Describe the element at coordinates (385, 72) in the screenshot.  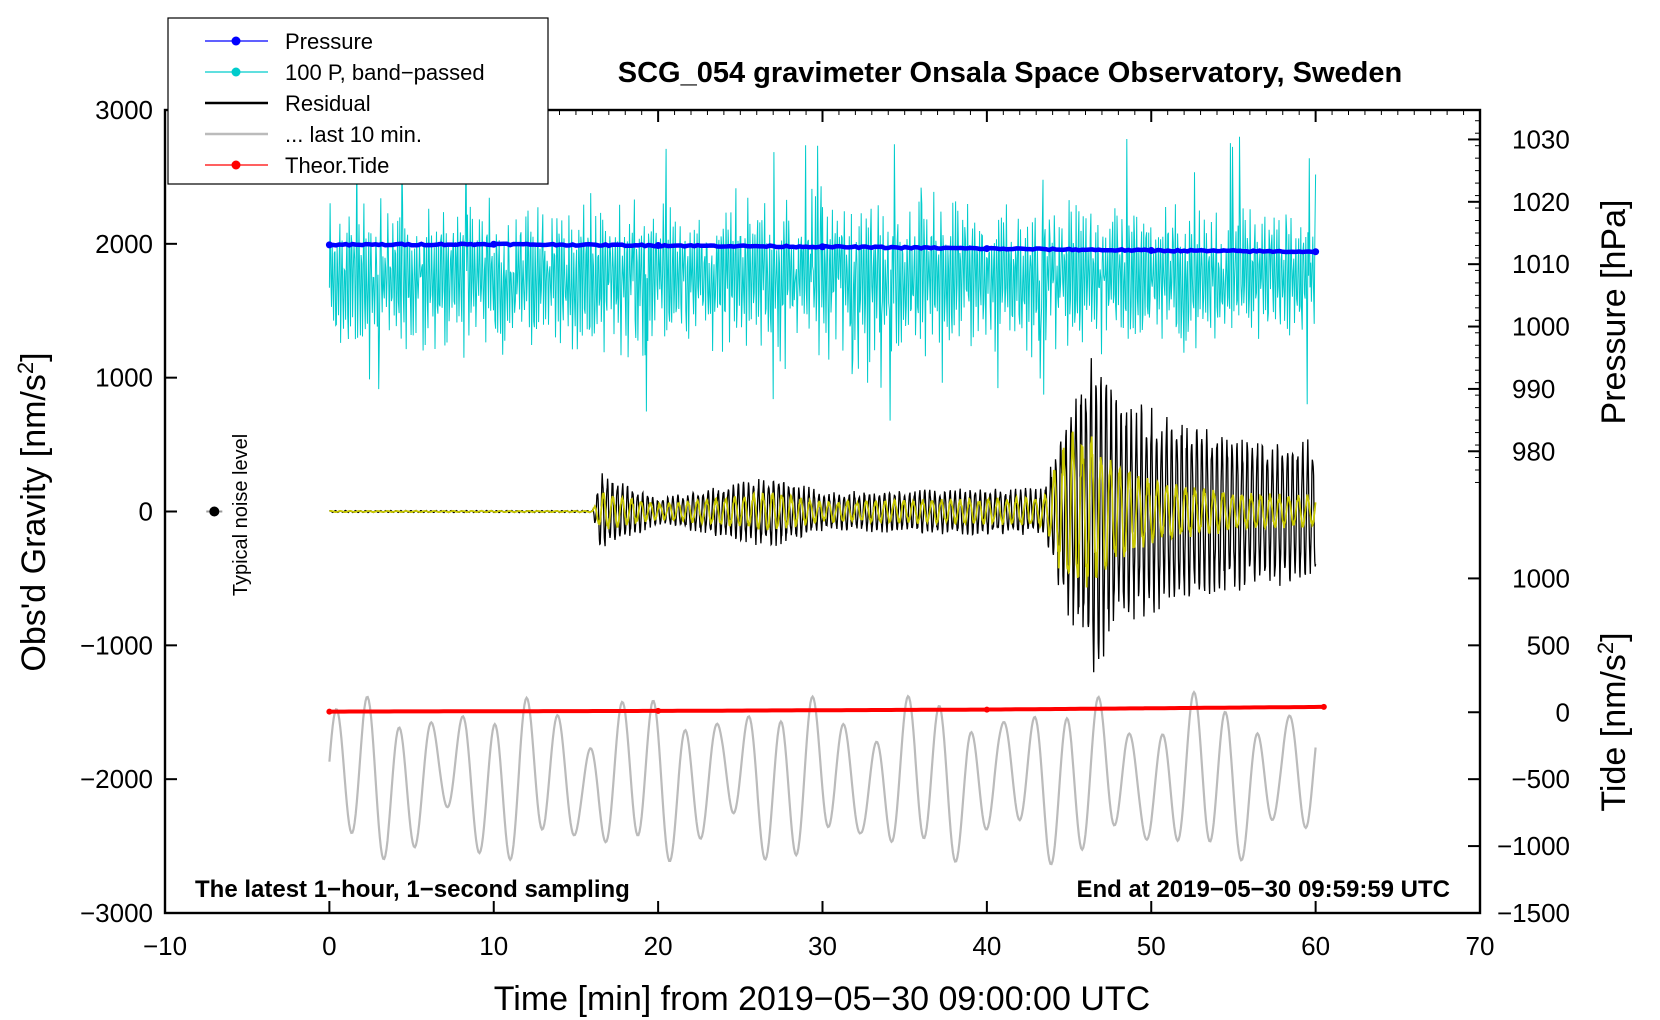
I see `legend-label: 100 P, band−passed` at that location.